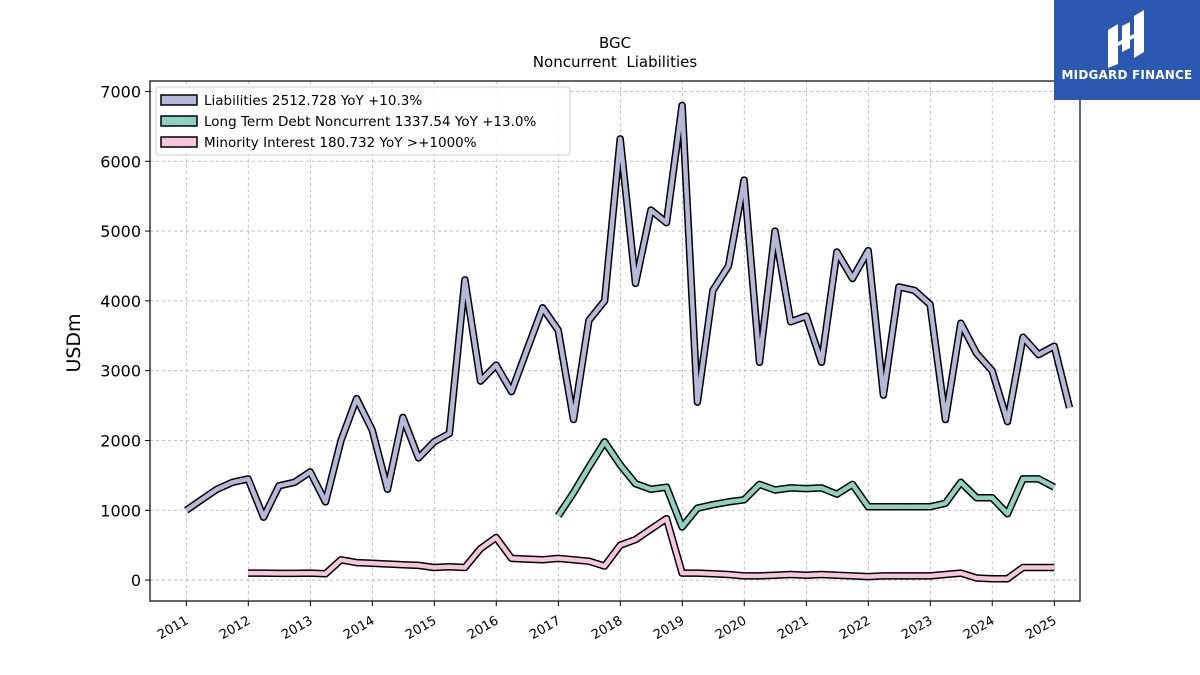  Describe the element at coordinates (793, 628) in the screenshot. I see `x-tick-label: 2021` at that location.